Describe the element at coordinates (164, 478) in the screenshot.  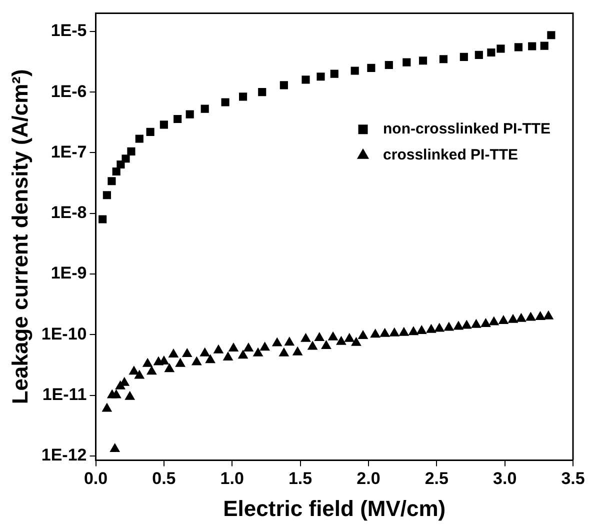
I see `x-tick-label: 0.5` at that location.